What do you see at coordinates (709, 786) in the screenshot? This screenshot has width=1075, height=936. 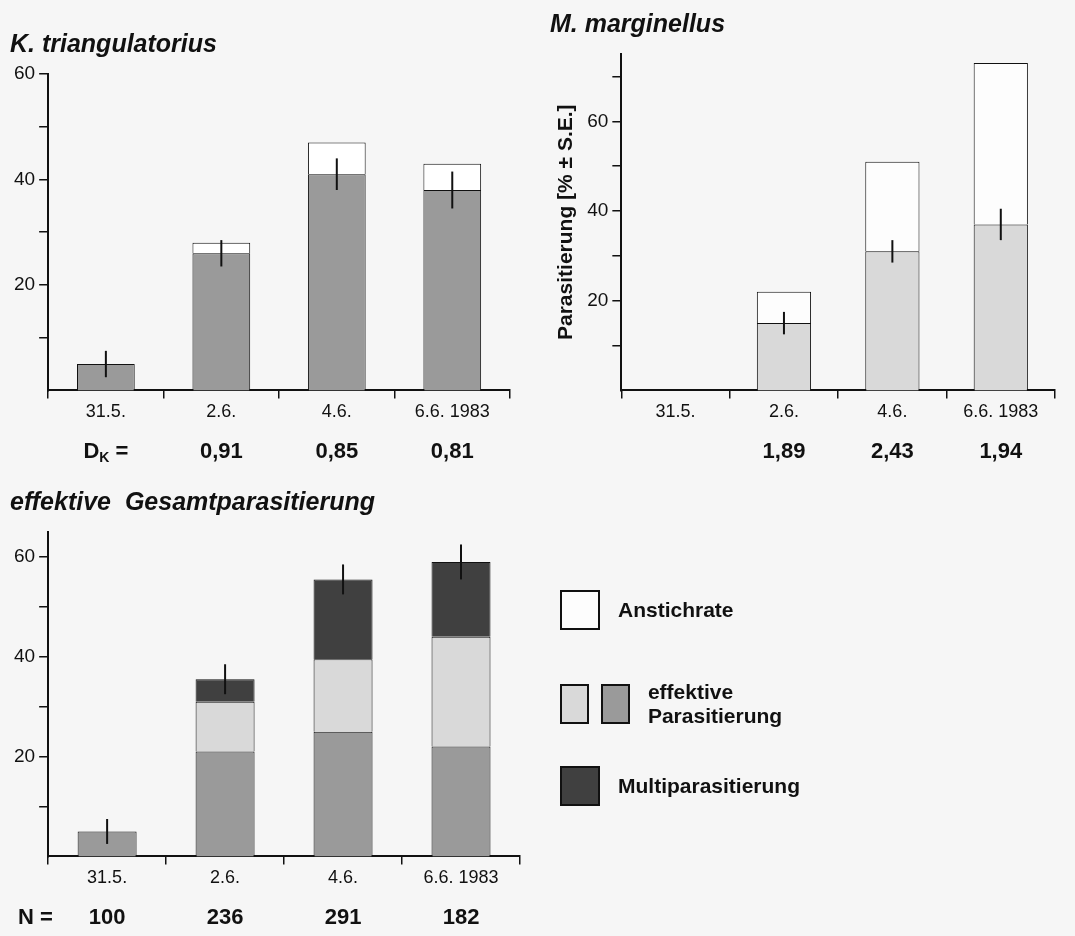 I see `legend-label: Multiparasitierung` at bounding box center [709, 786].